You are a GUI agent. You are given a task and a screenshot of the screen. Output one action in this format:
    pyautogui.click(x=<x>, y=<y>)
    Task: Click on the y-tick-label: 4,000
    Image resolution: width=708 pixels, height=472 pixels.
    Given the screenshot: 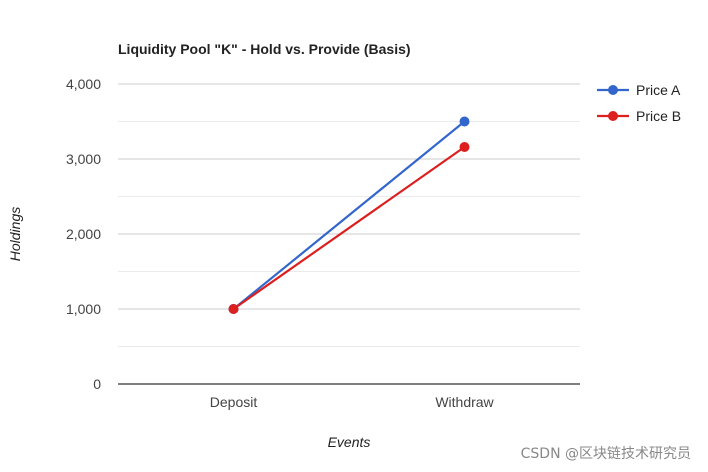 What is the action you would take?
    pyautogui.click(x=83, y=84)
    